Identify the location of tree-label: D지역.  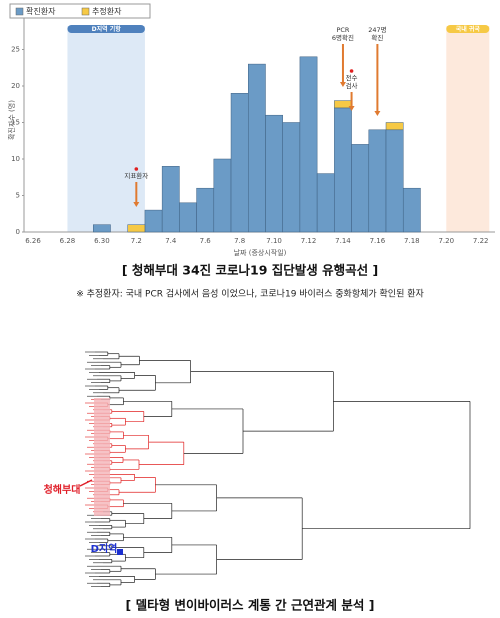
(104, 548).